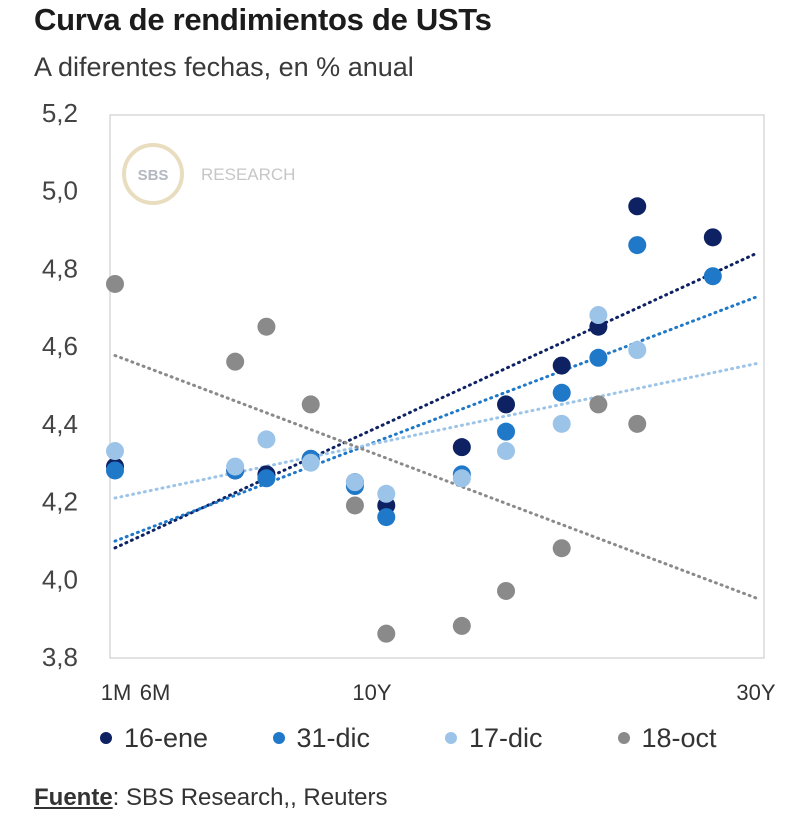 The image size is (800, 817). I want to click on x-tick-label: 30Y, so click(755, 692).